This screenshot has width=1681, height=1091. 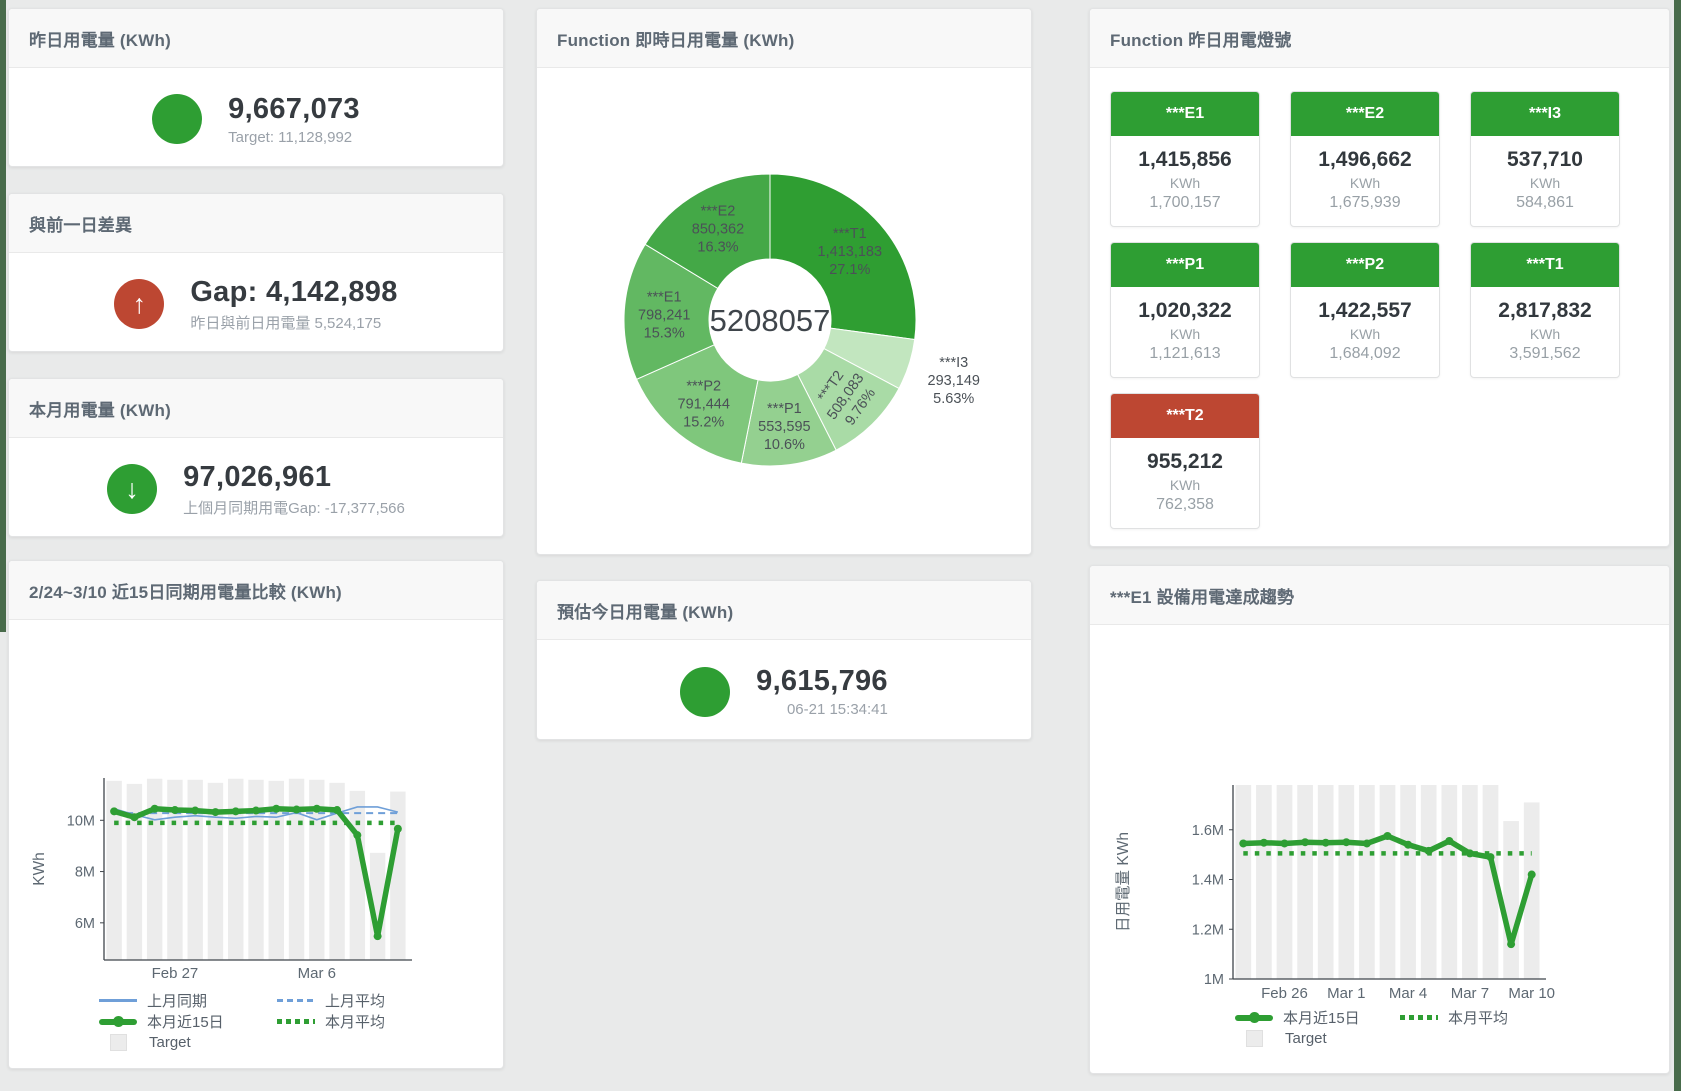 What do you see at coordinates (1677, 545) in the screenshot?
I see `right-edge-strip` at bounding box center [1677, 545].